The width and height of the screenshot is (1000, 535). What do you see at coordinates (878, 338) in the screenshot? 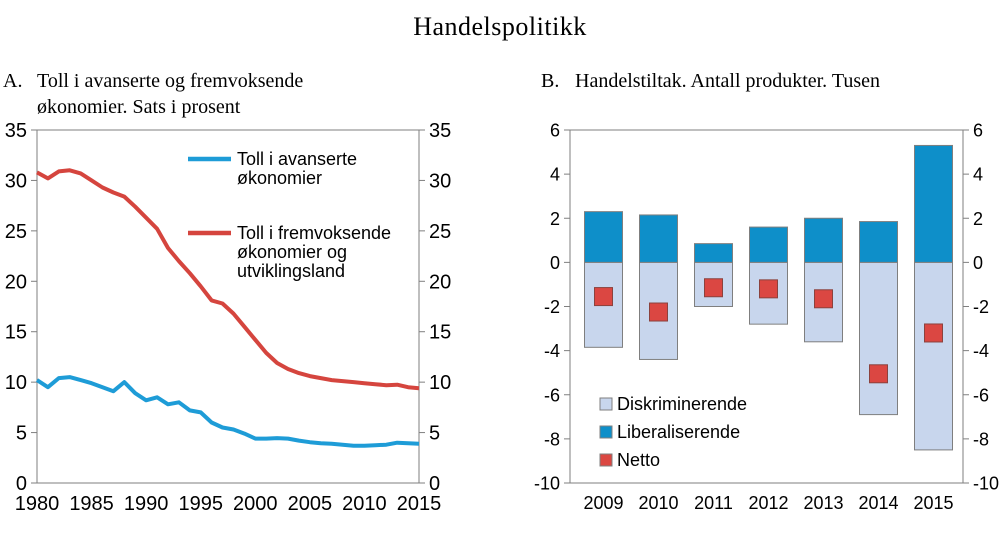
I see `bar-diskriminerende-2014` at bounding box center [878, 338].